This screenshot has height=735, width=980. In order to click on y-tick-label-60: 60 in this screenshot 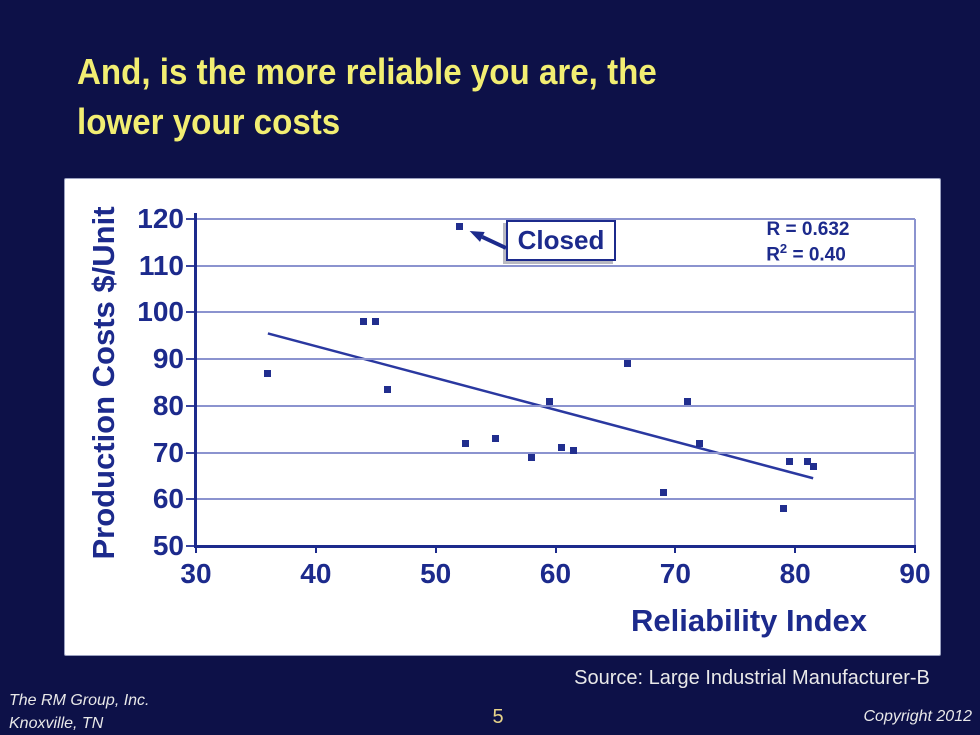, I will do `click(168, 499)`.